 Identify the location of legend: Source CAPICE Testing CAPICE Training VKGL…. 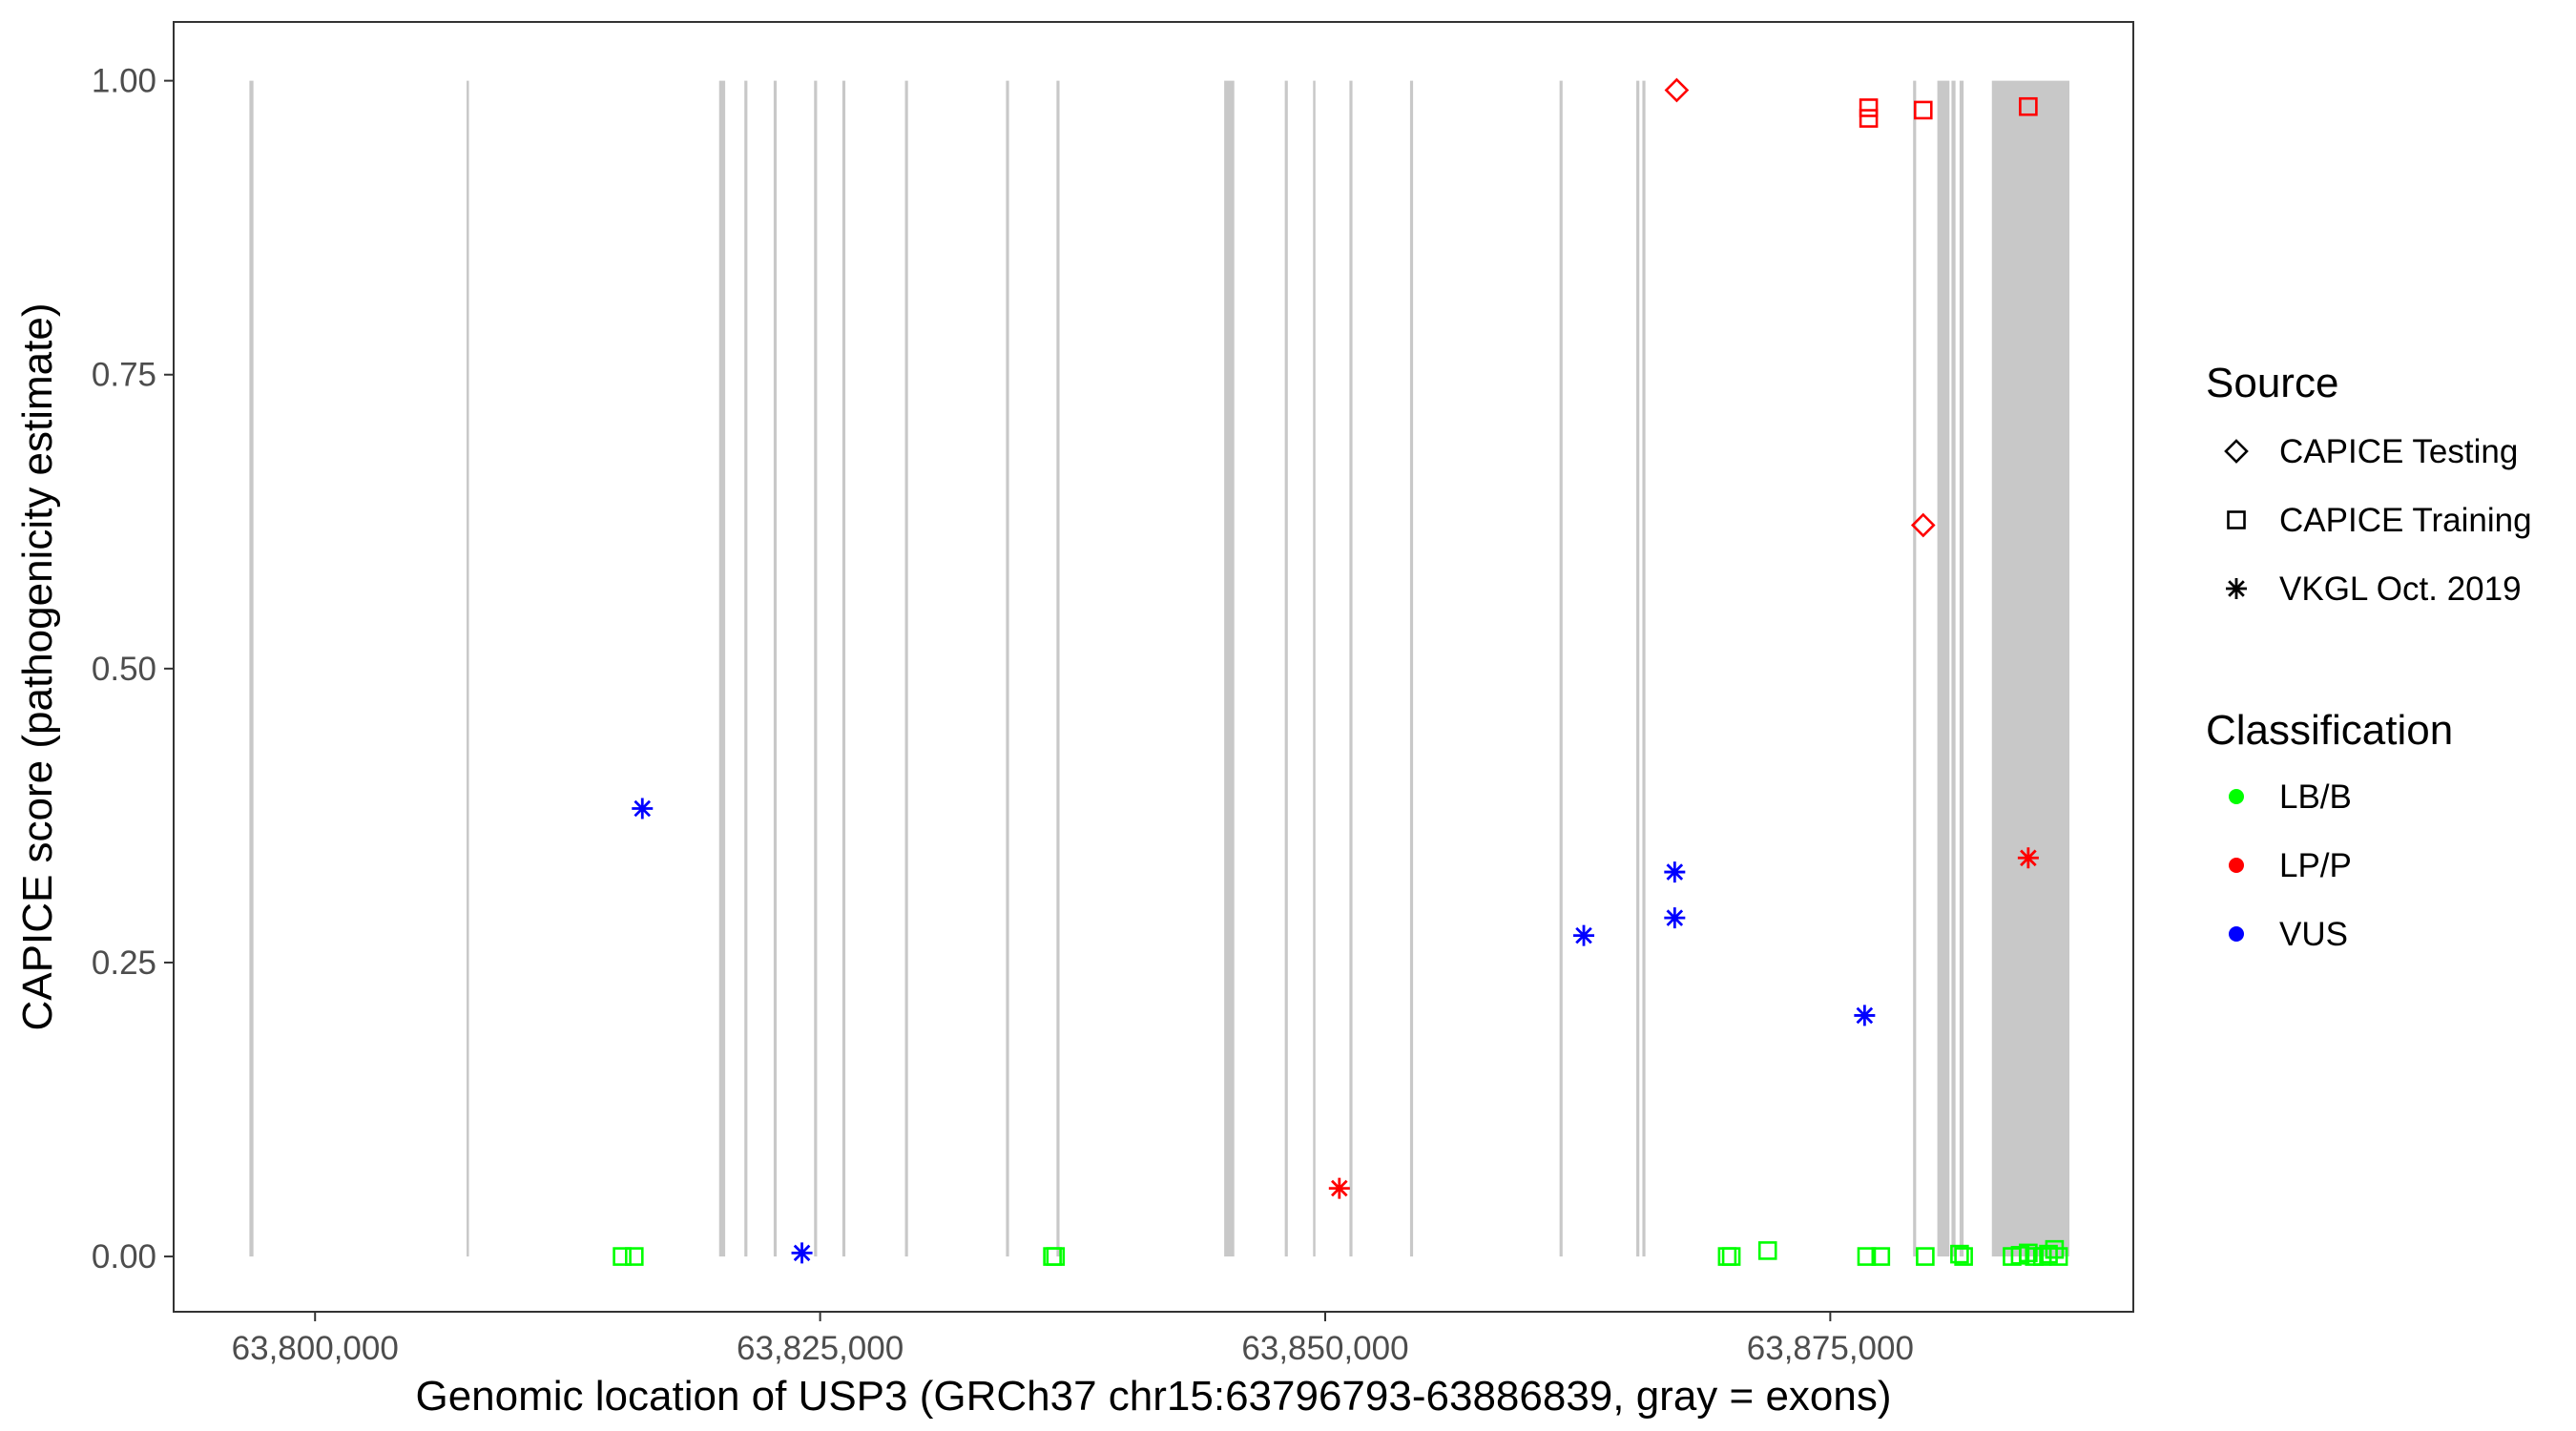
(2369, 656).